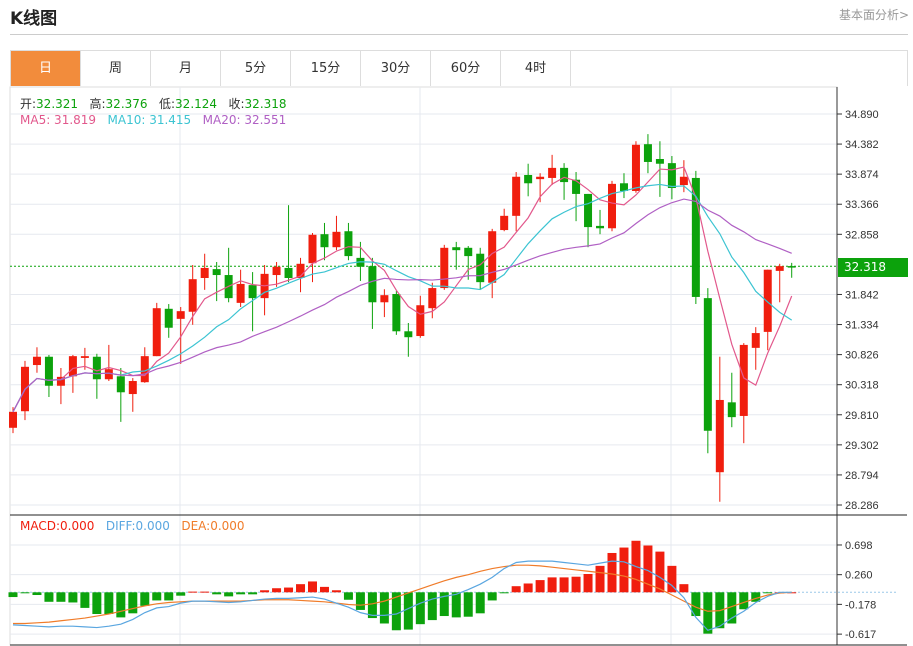  Describe the element at coordinates (536, 68) in the screenshot. I see `tab-4hour: 4时` at that location.